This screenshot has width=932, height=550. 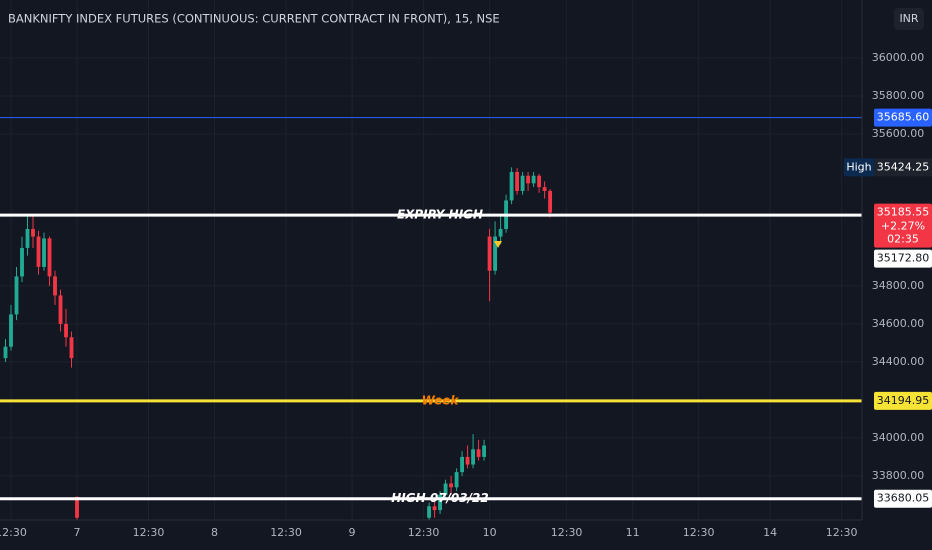 I want to click on x-tick-label: 8, so click(x=214, y=532).